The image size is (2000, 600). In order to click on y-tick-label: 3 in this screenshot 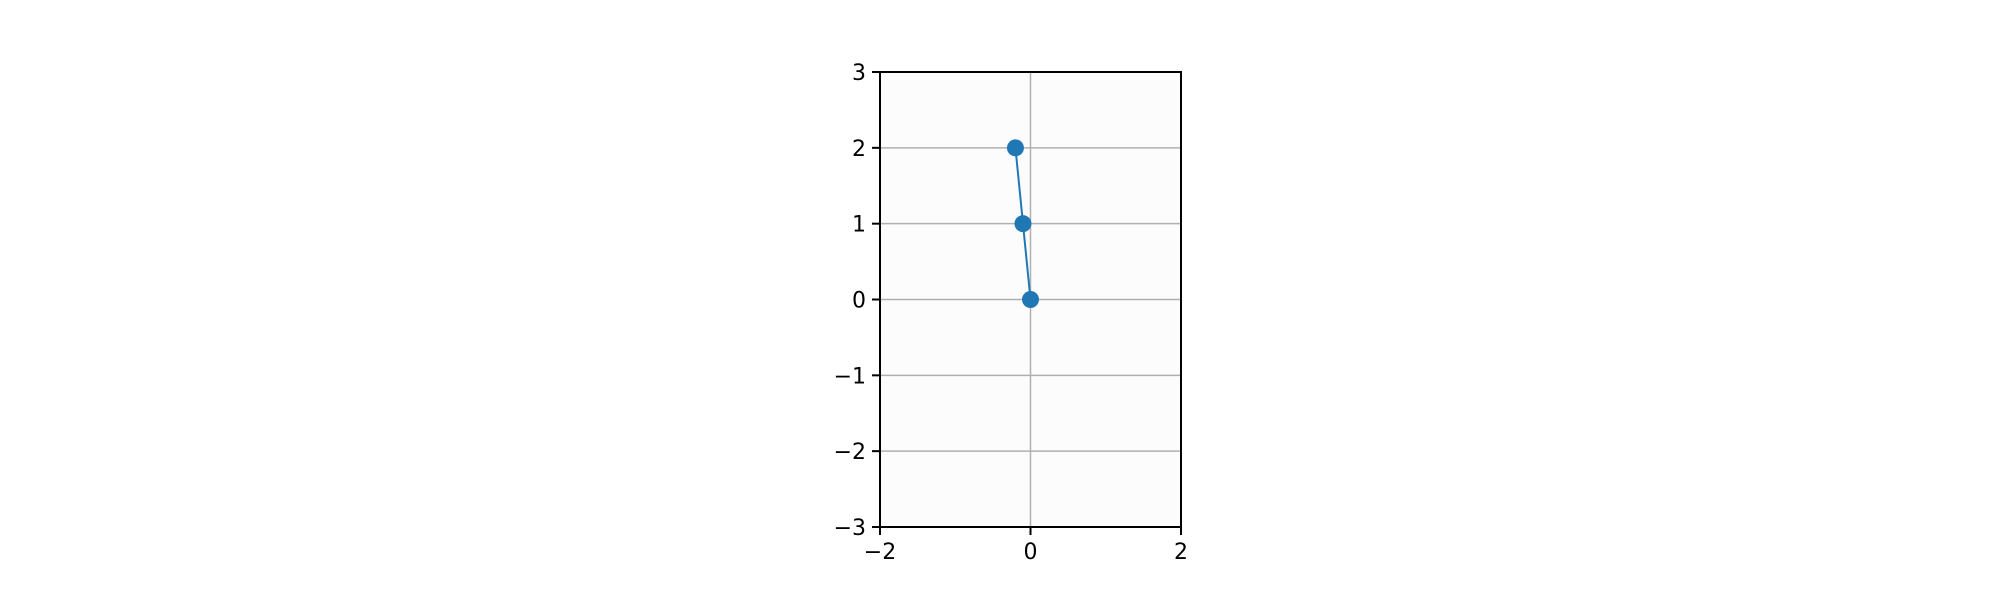, I will do `click(859, 73)`.